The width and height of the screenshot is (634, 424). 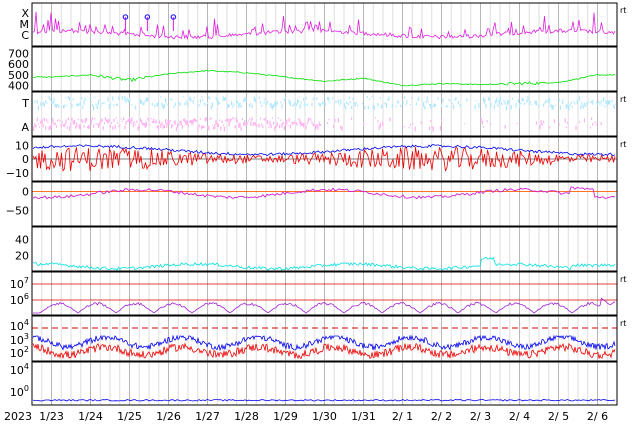 I want to click on x-tick-label-10: 2/ 1, so click(x=402, y=416).